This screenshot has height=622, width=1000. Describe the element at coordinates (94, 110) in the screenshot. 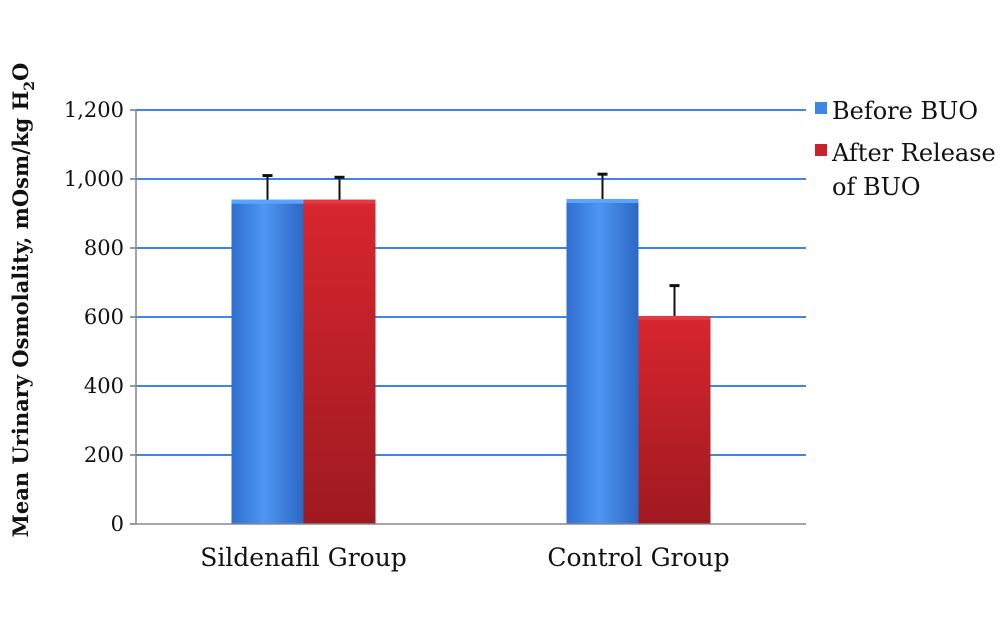

I see `y-tick-label: 1,200` at that location.